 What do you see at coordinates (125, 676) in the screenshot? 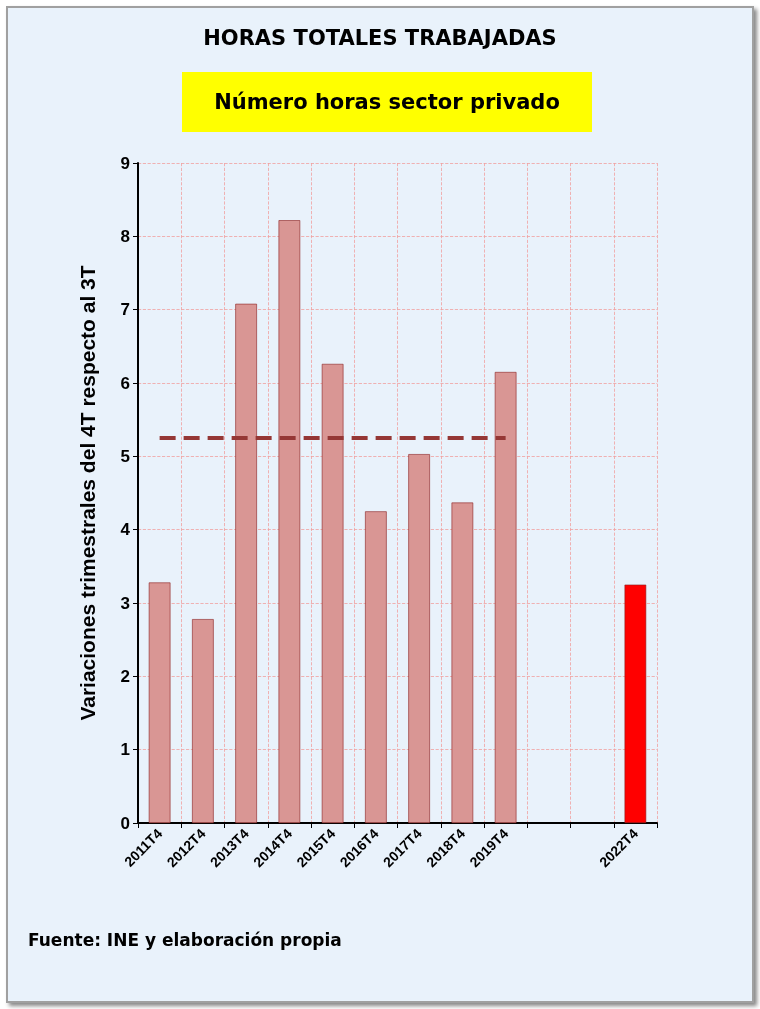
I see `y-tick-label: 2` at bounding box center [125, 676].